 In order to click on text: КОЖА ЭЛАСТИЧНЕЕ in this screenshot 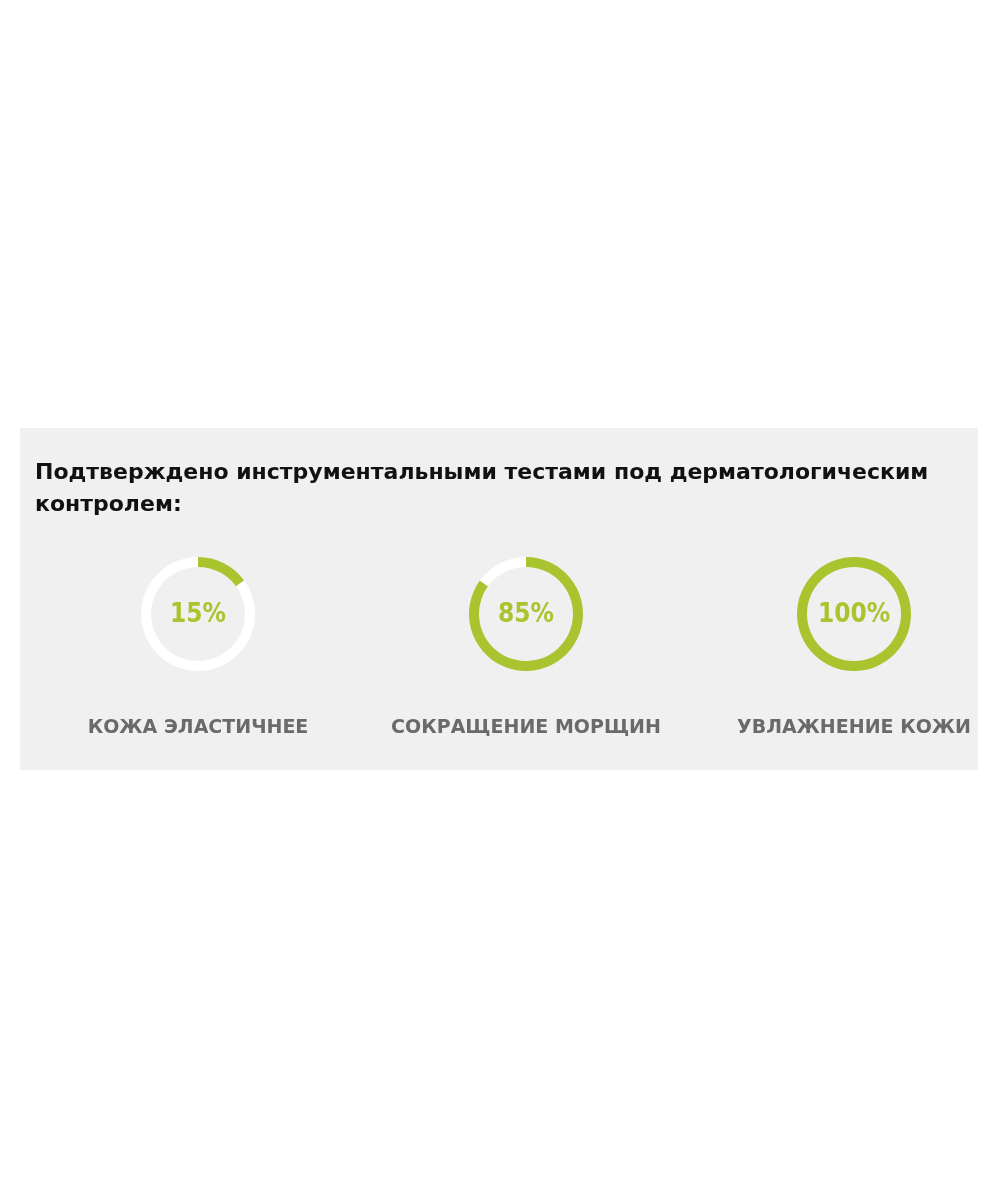, I will do `click(198, 726)`.